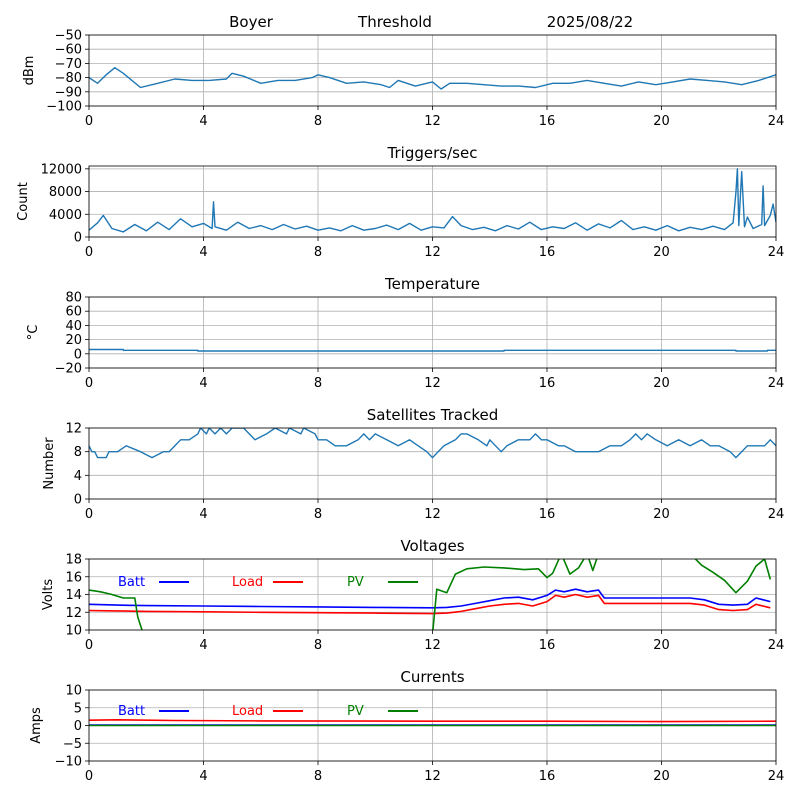 This screenshot has height=800, width=800. Describe the element at coordinates (65, 192) in the screenshot. I see `triggers-ytick-label: 8000` at that location.